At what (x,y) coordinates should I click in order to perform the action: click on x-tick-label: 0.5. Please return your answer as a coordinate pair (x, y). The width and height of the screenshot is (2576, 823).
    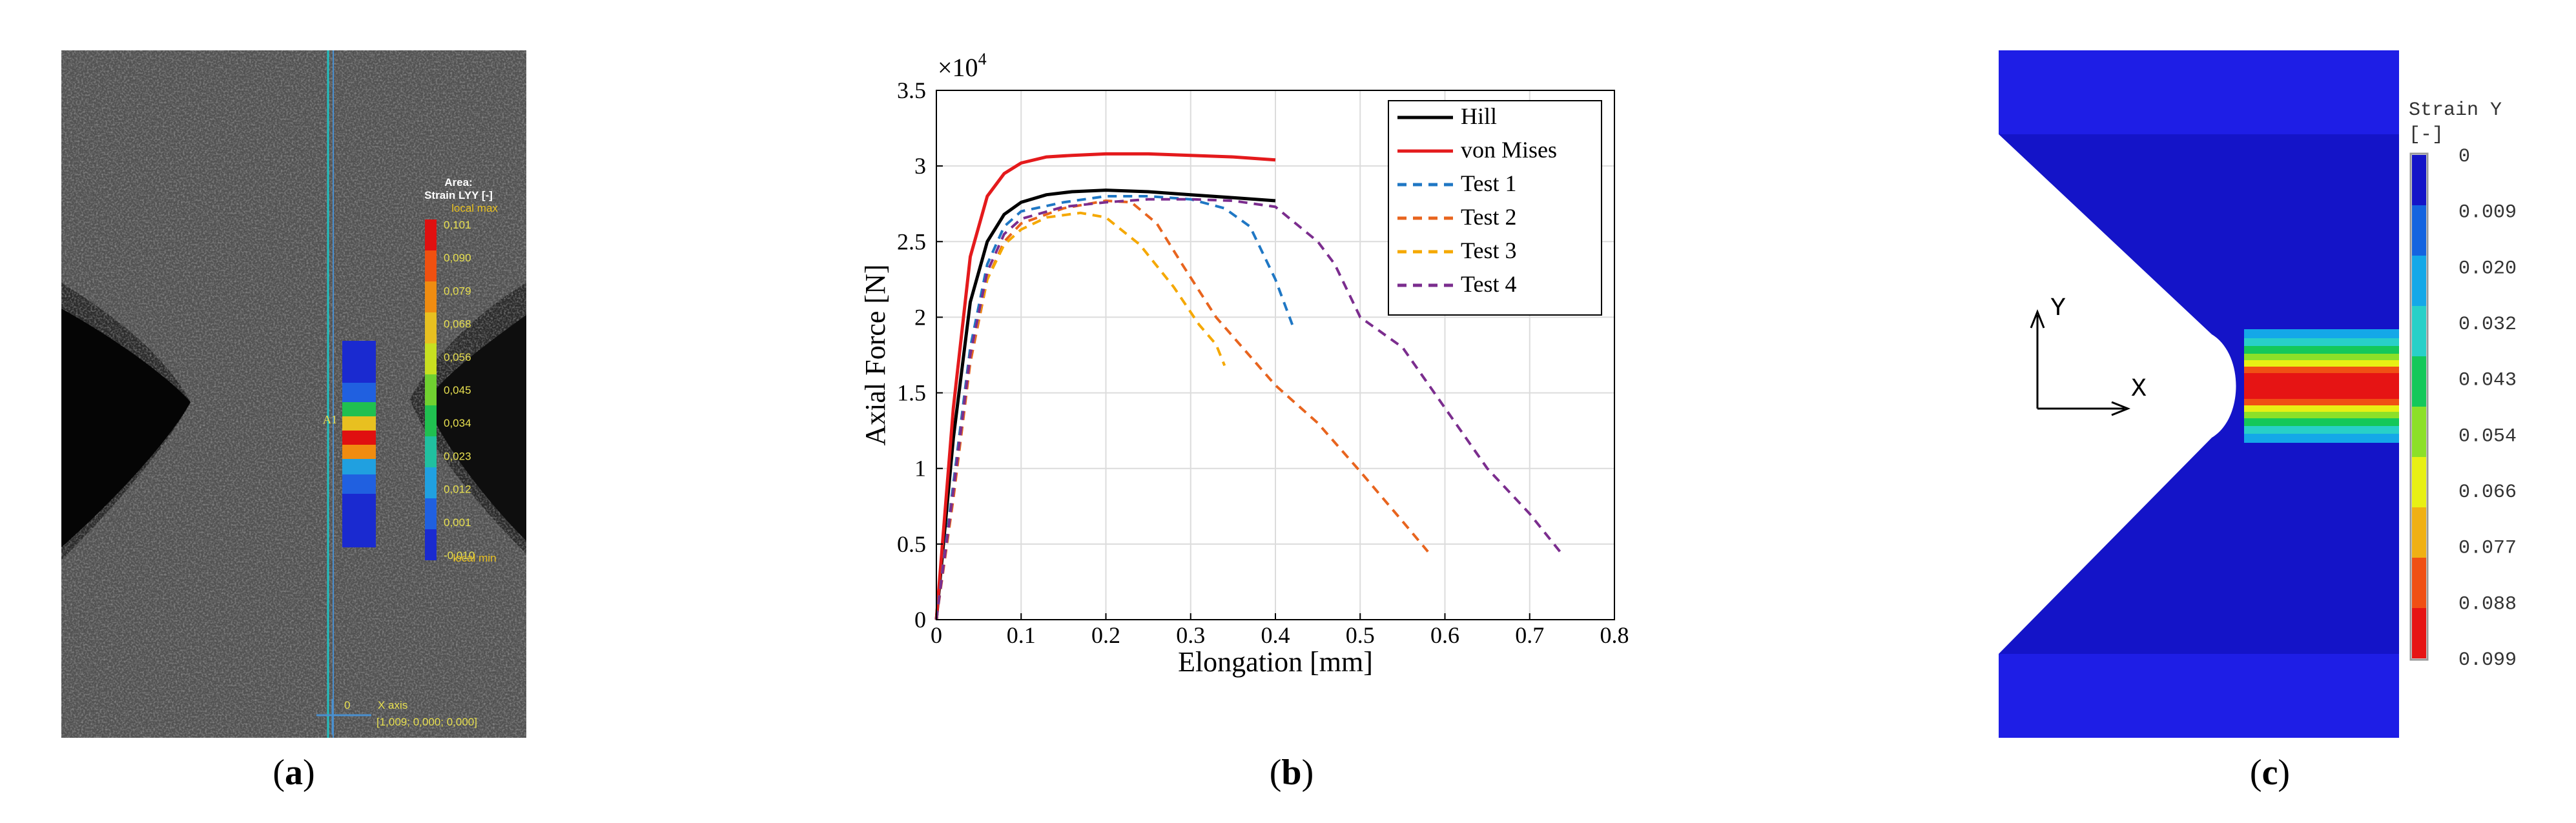
    Looking at the image, I should click on (1360, 635).